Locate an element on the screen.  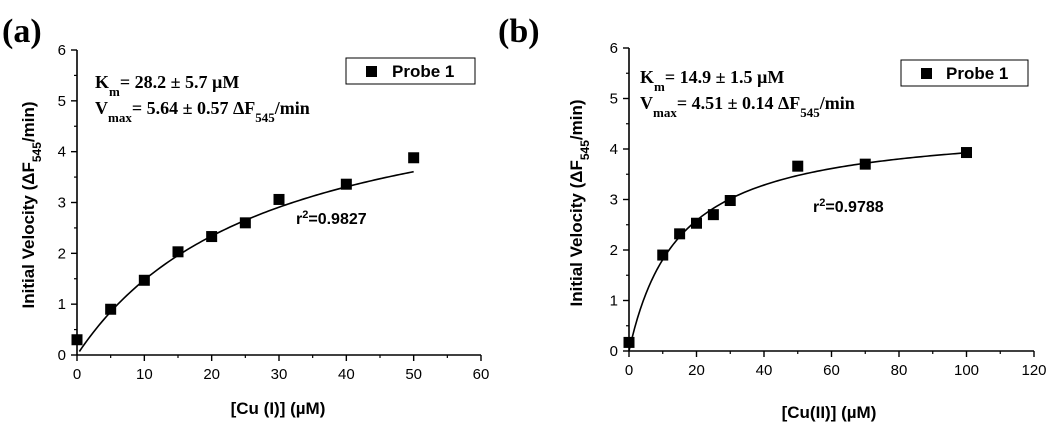
y-tick-label-a: 1 is located at coordinates (62, 304).